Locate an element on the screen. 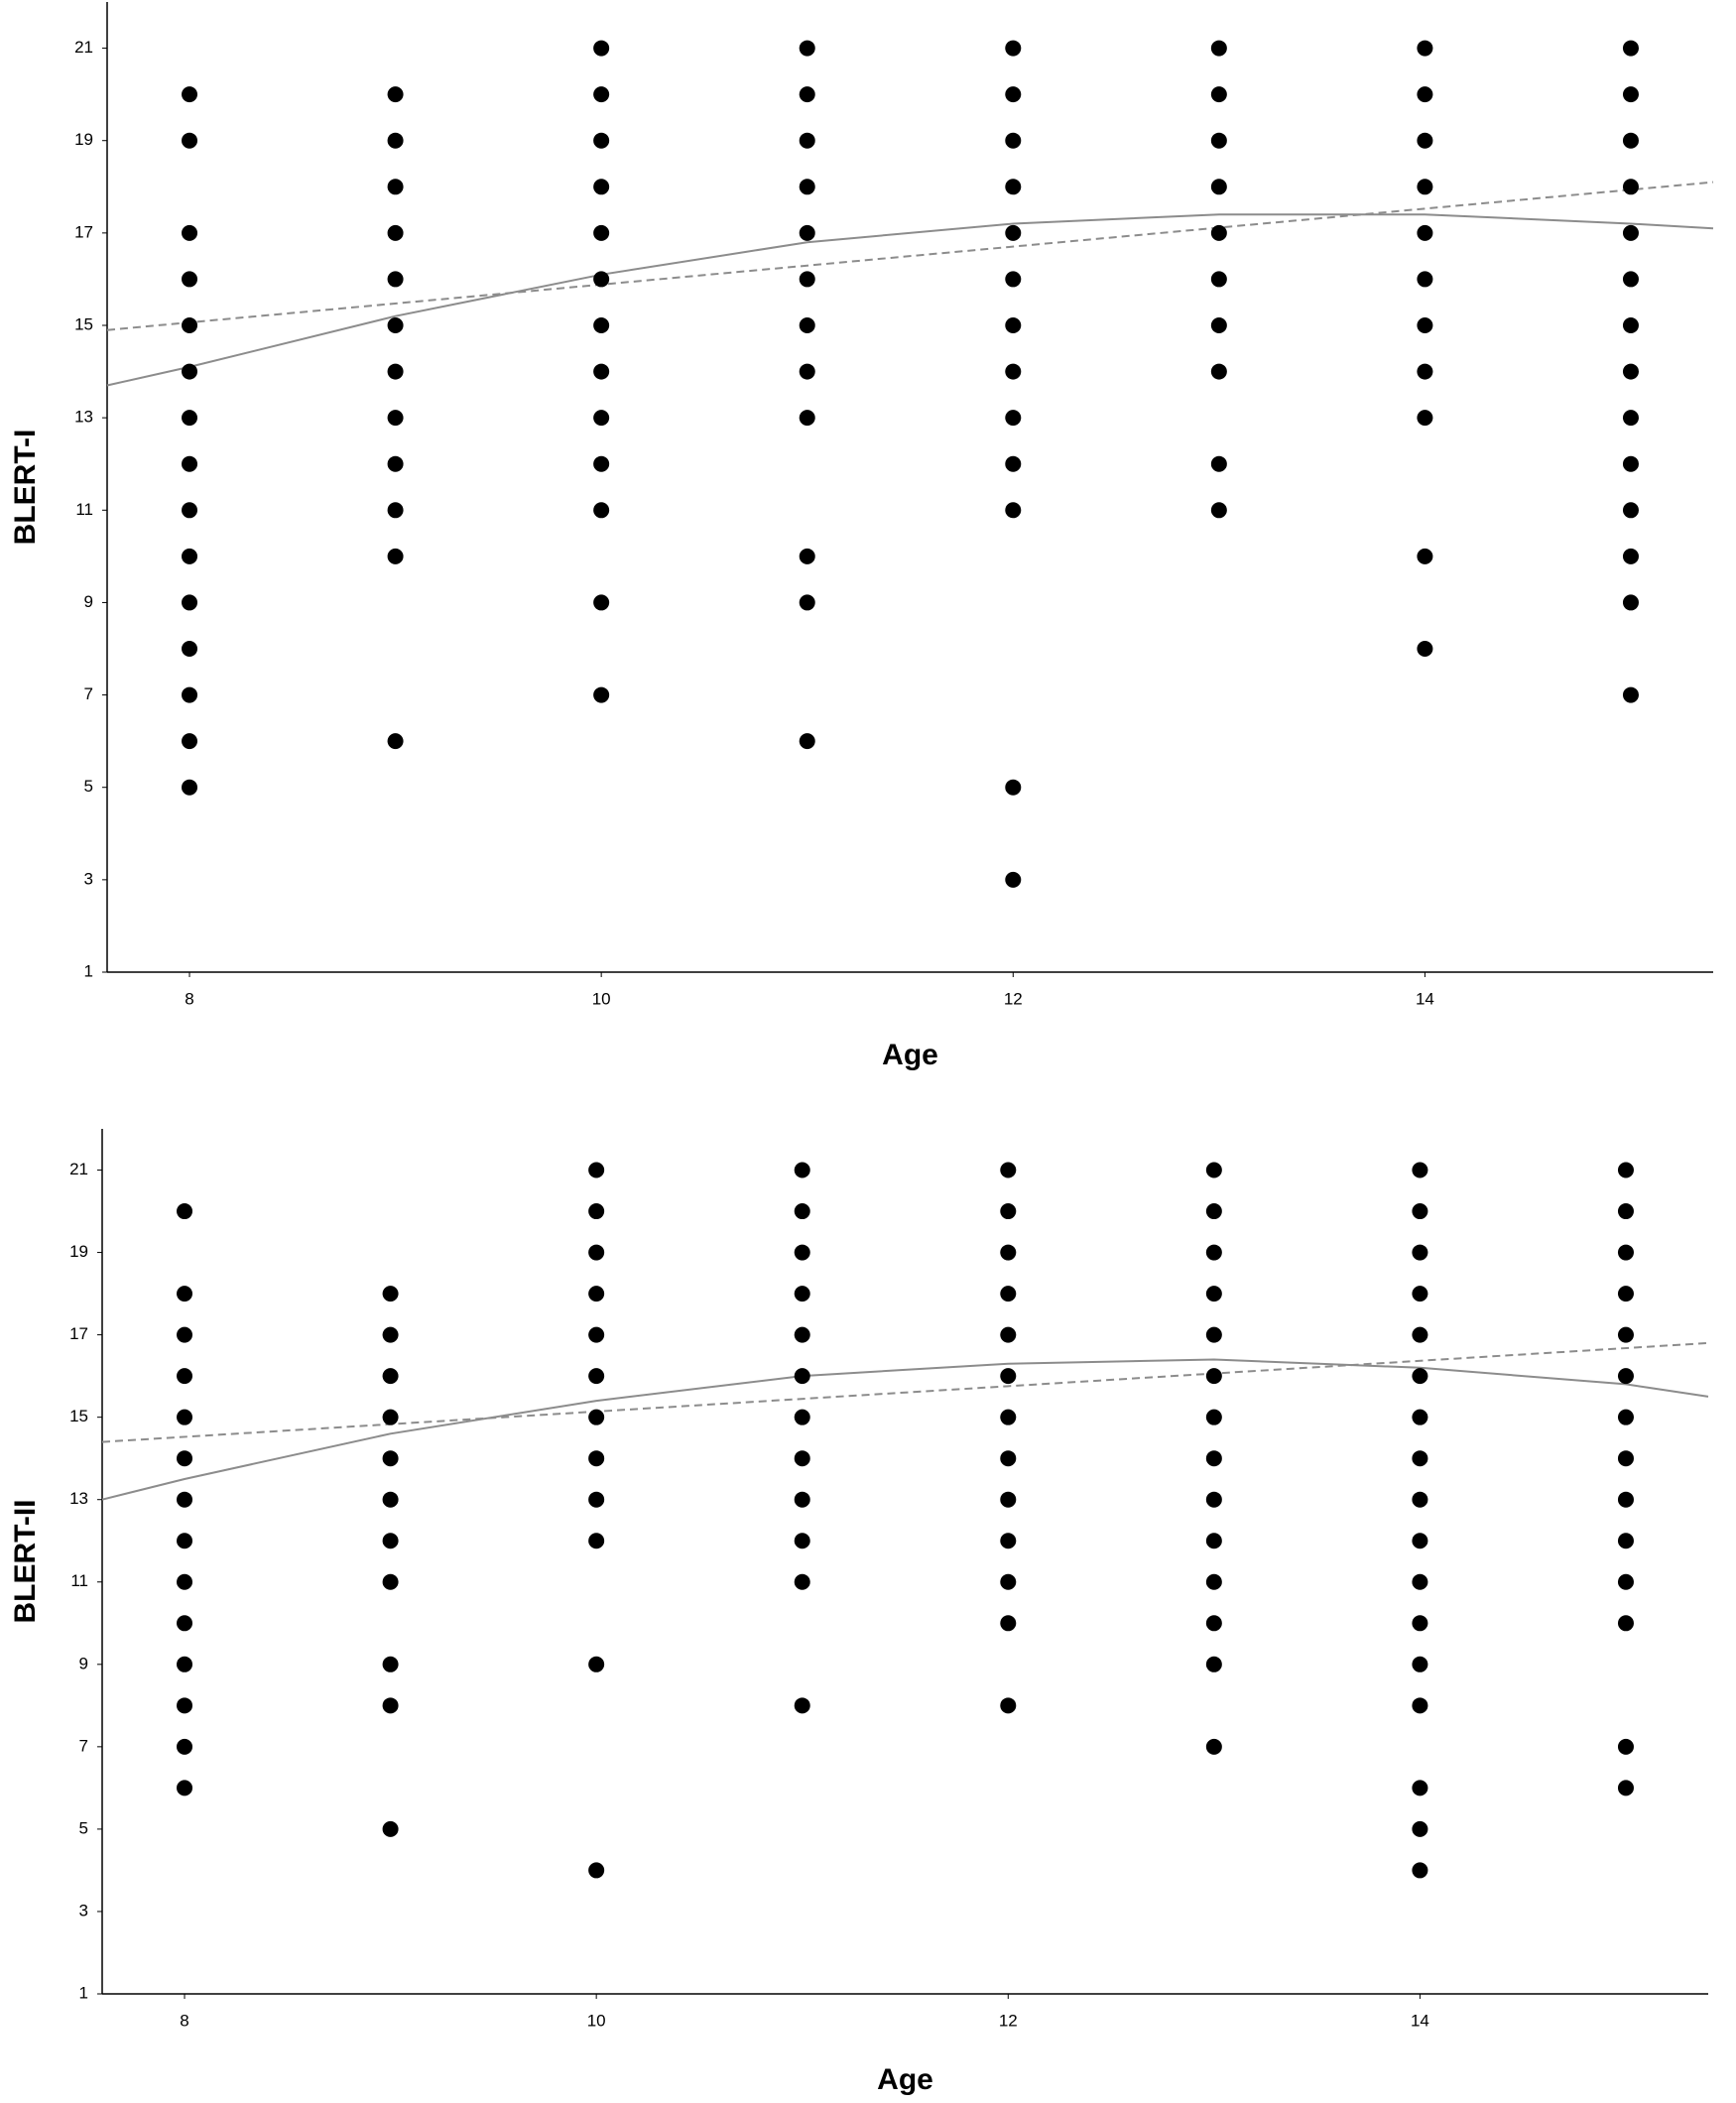  y-tick-label: 3 is located at coordinates (83, 1910).